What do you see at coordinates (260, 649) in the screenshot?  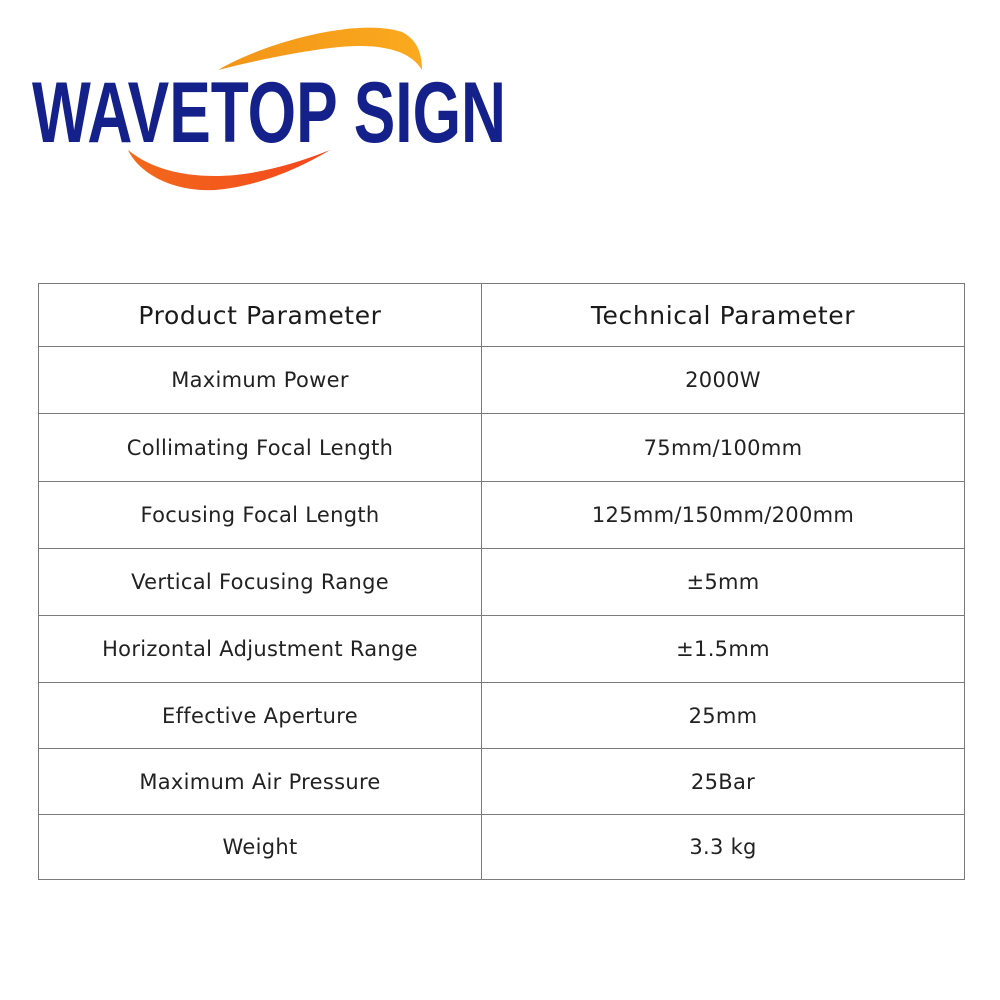 I see `param-name: Horizontal Adjustment Range` at bounding box center [260, 649].